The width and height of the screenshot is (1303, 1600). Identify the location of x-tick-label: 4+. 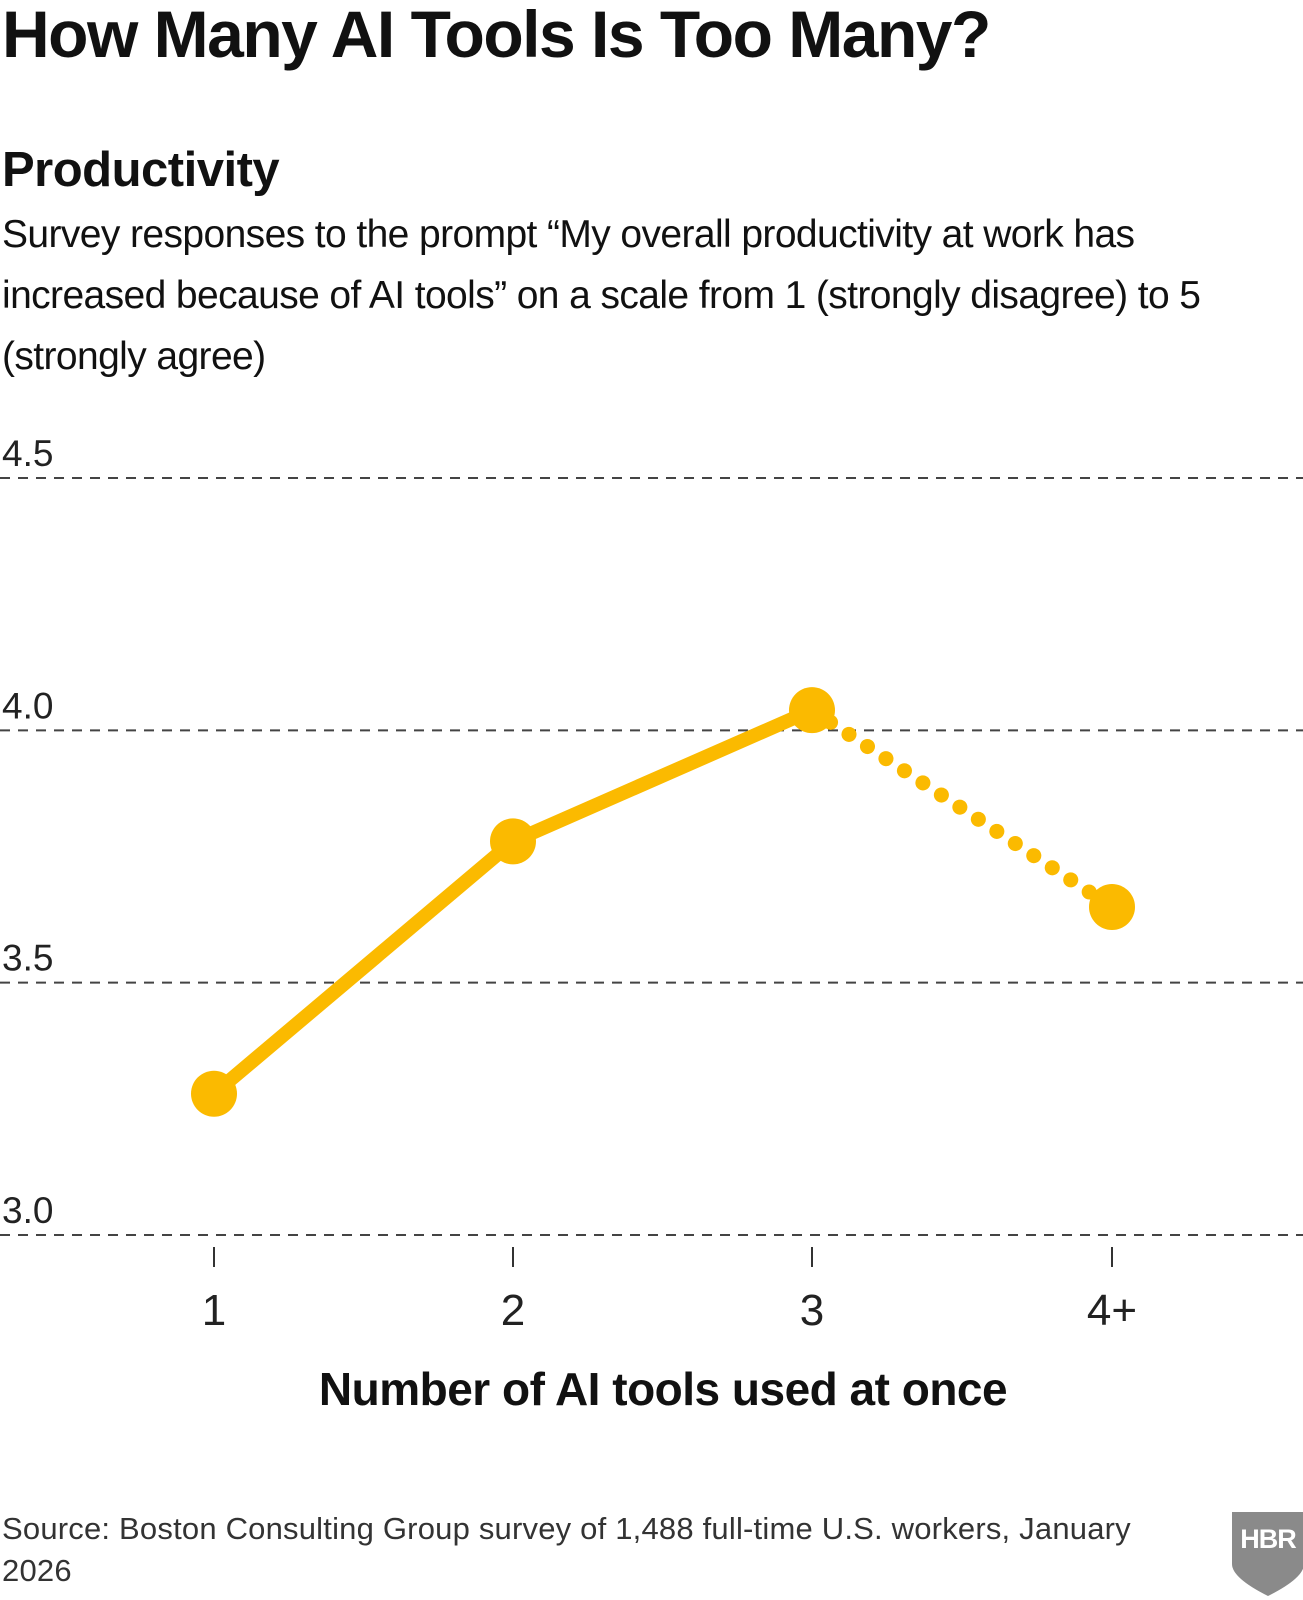
(1112, 1310).